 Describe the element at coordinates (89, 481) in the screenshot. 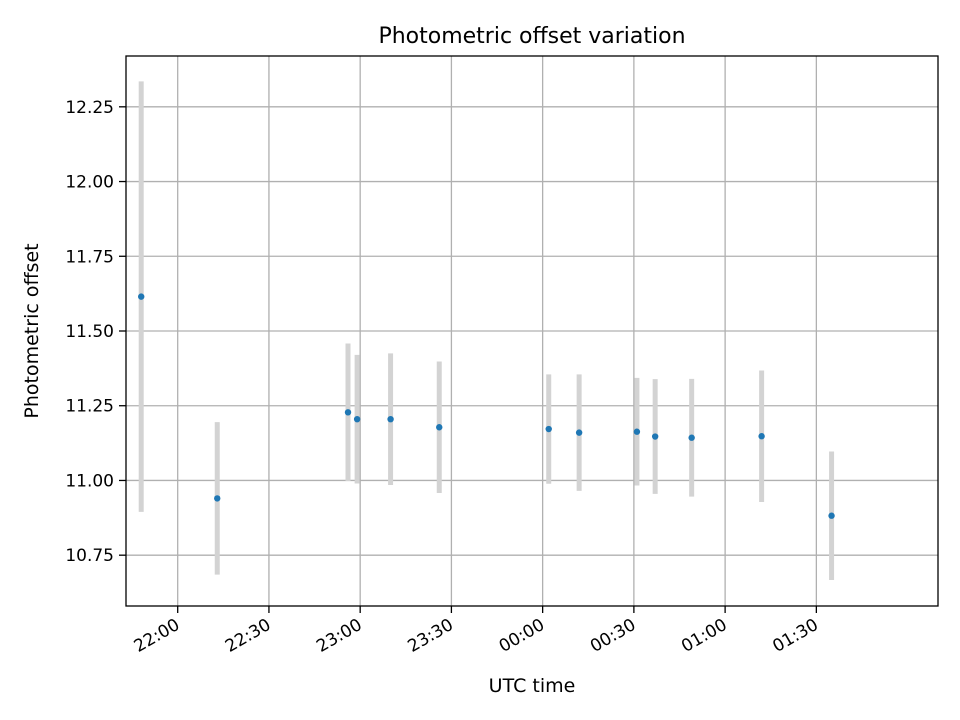

I see `y-tick-label: 11.00` at that location.